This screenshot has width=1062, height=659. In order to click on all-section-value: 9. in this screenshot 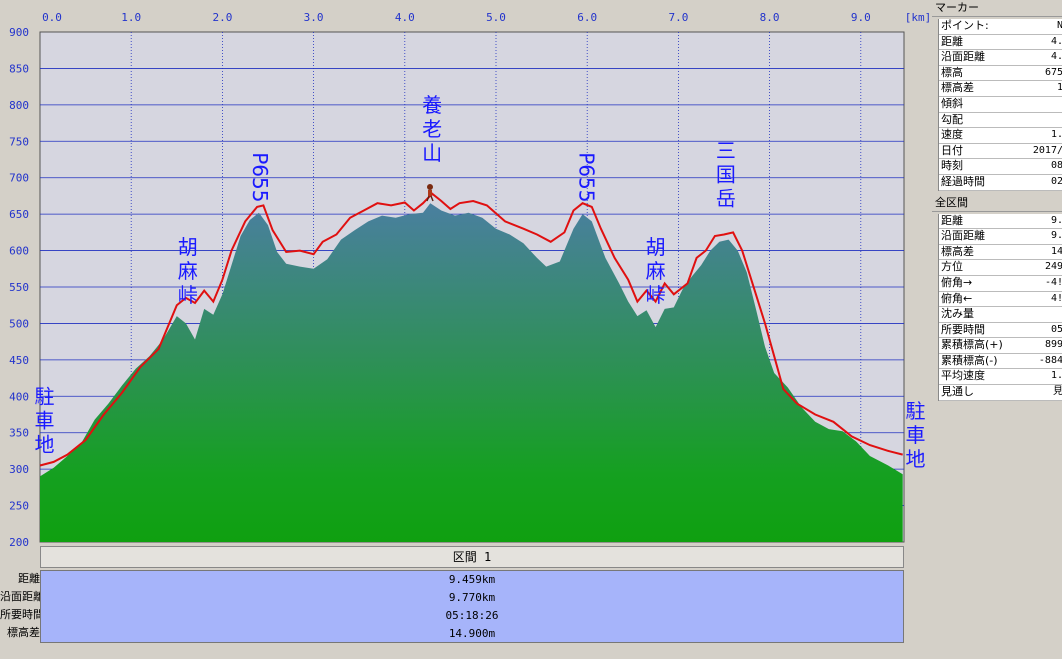, I will do `click(1056, 220)`.